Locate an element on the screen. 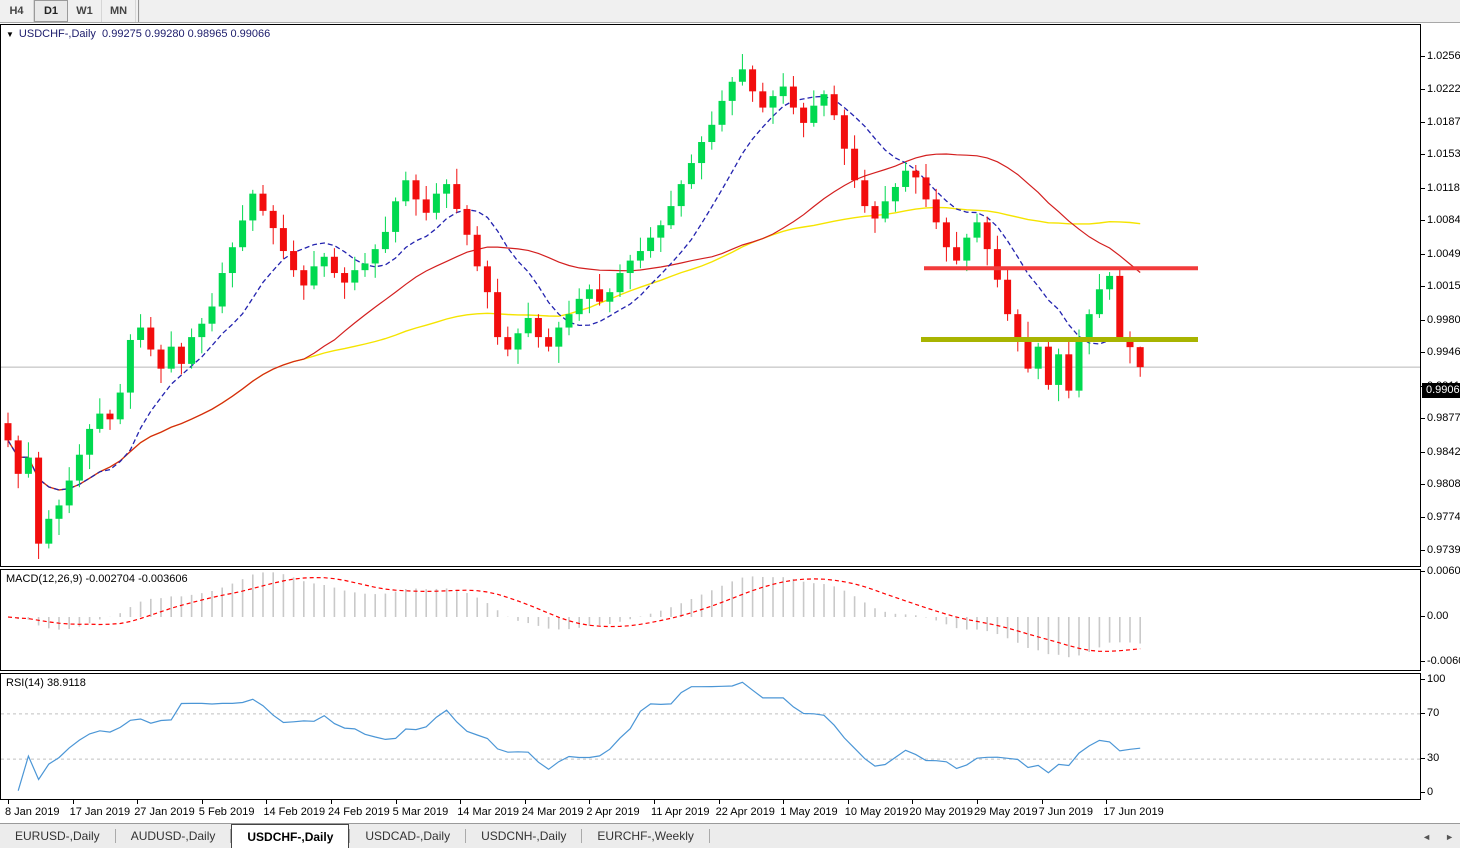  macd-chart is located at coordinates (710, 620).